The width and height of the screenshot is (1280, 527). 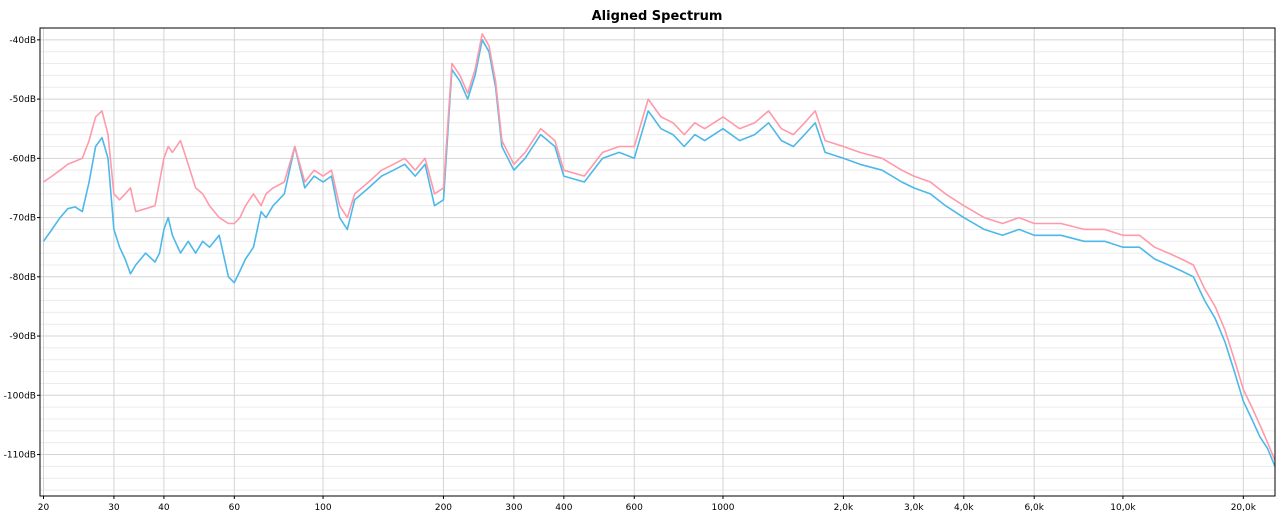 I want to click on y-tick-label: -110dB, so click(x=20, y=456).